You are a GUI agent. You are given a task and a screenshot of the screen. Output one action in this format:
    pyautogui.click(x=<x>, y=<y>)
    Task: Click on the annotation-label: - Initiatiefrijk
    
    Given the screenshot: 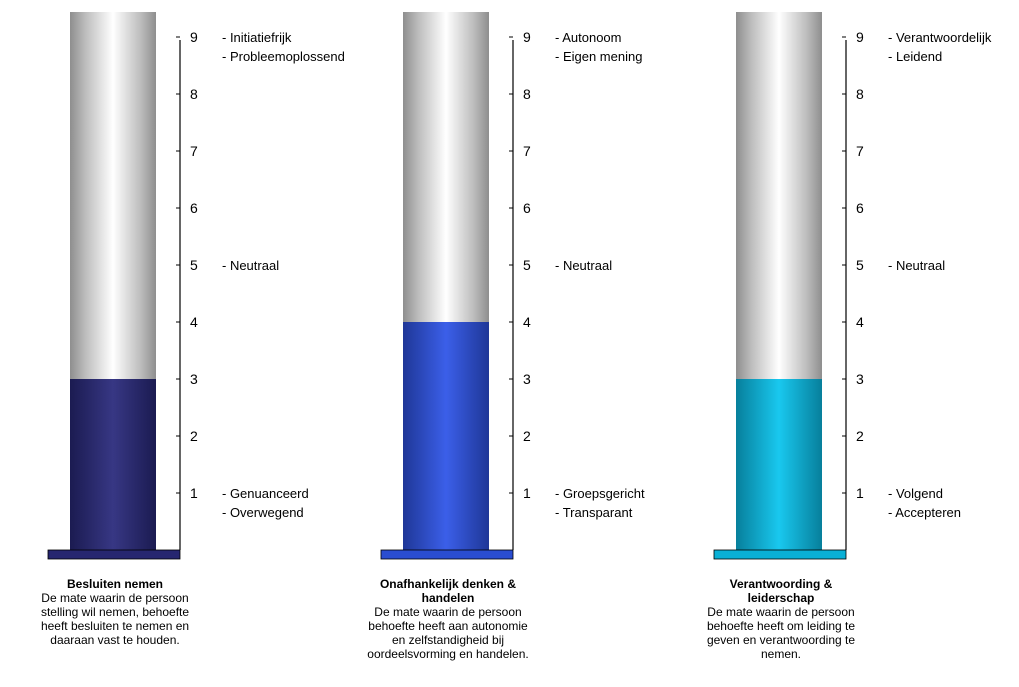 What is the action you would take?
    pyautogui.click(x=257, y=37)
    